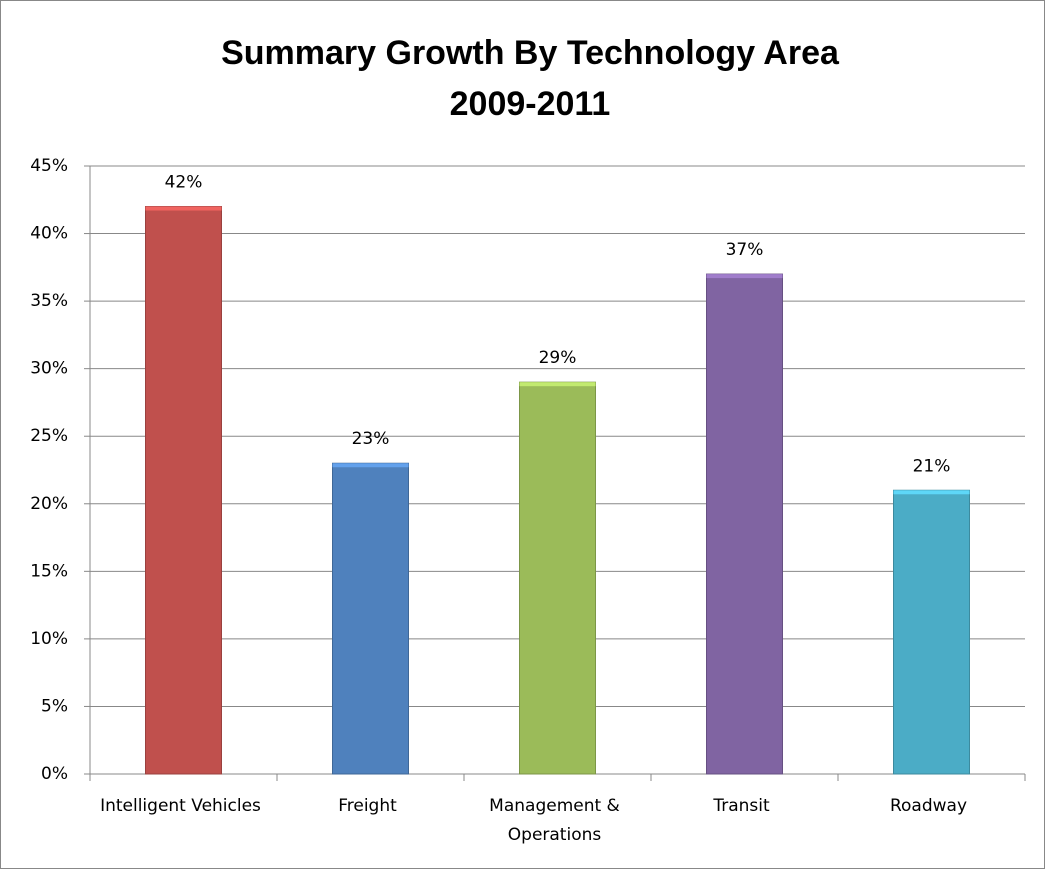 Image resolution: width=1045 pixels, height=869 pixels. Describe the element at coordinates (49, 504) in the screenshot. I see `y-tick-label: 20%` at that location.